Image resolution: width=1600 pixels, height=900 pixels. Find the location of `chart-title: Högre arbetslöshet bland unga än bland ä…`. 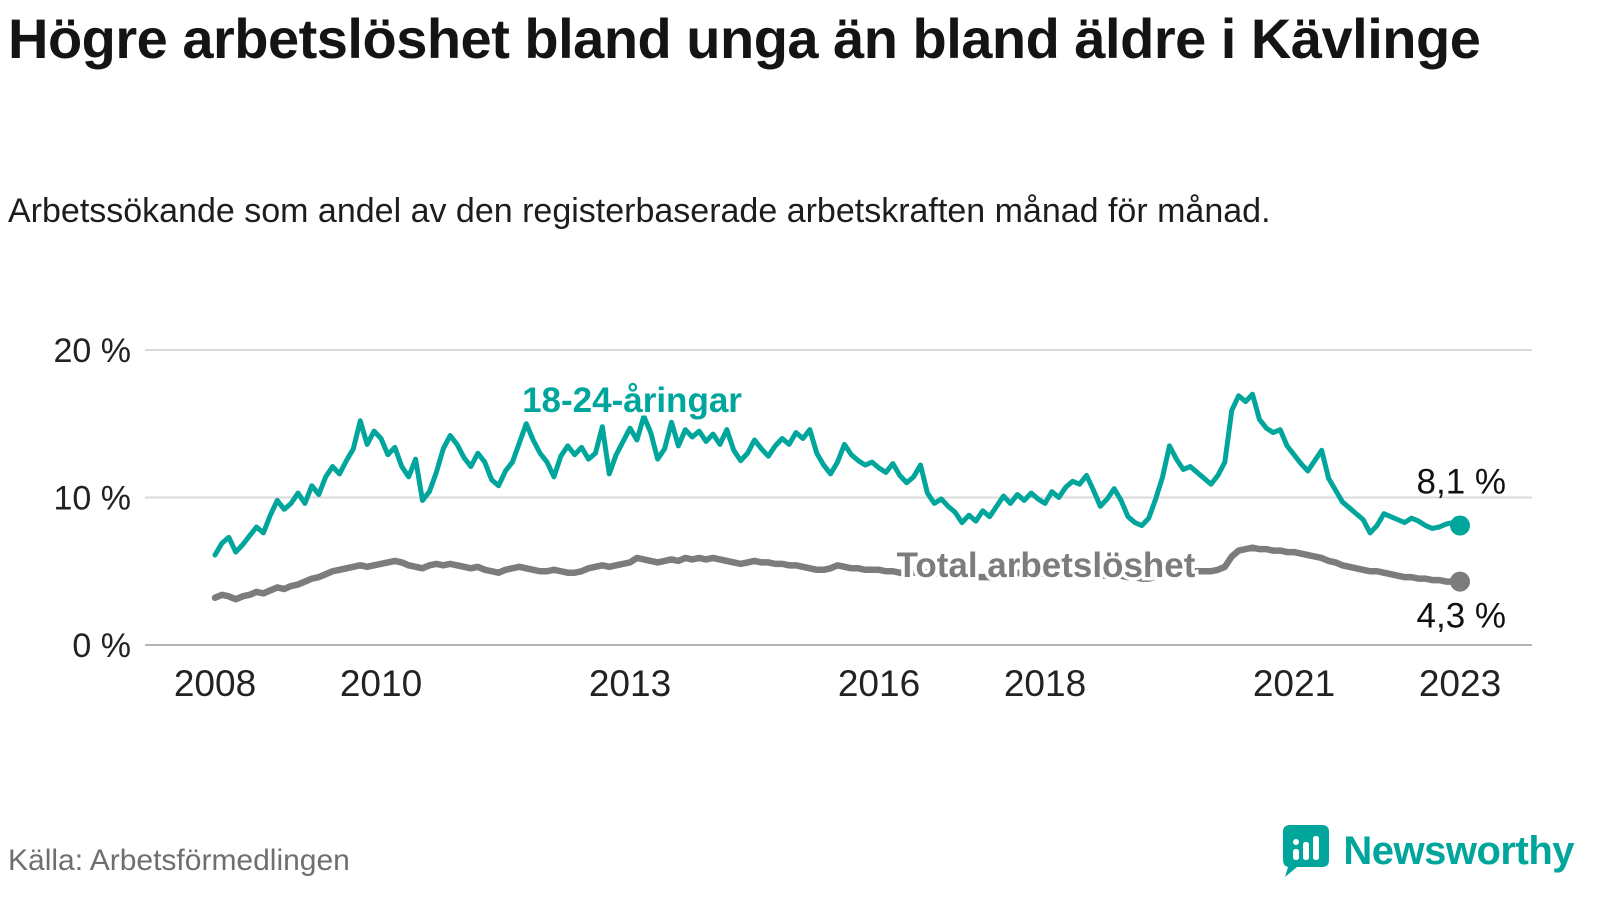

chart-title: Högre arbetslöshet bland unga än bland ä… is located at coordinates (744, 38).